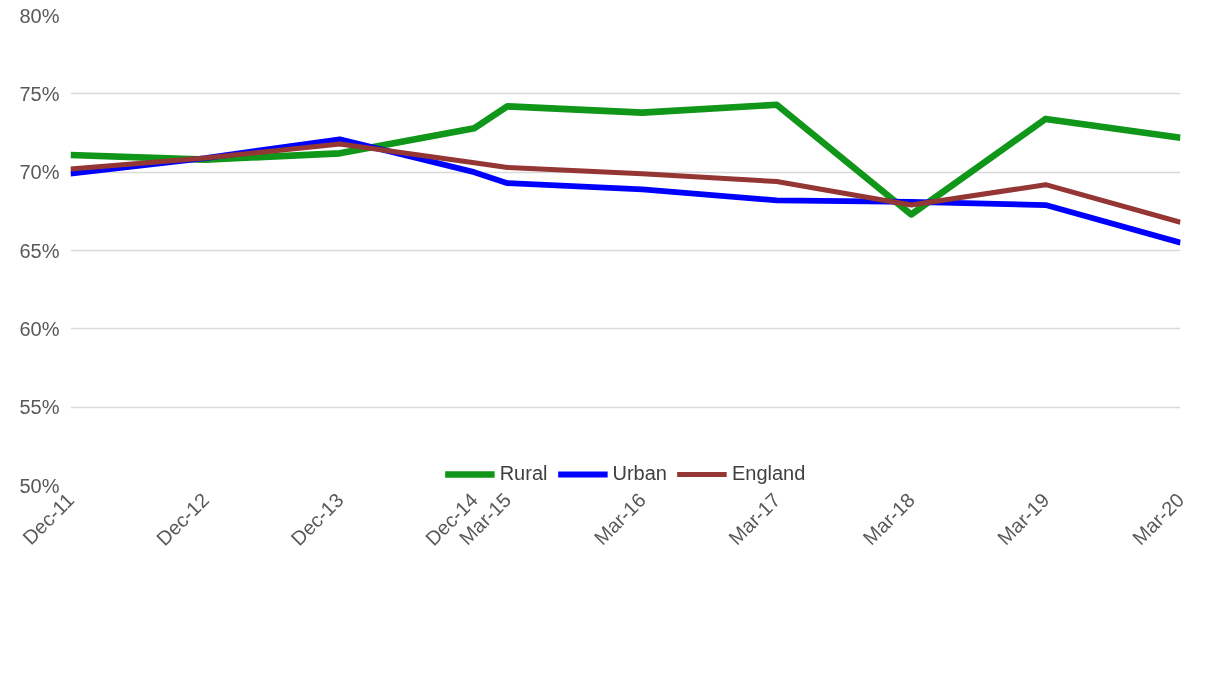  I want to click on y-tick-label: 80%, so click(39, 15).